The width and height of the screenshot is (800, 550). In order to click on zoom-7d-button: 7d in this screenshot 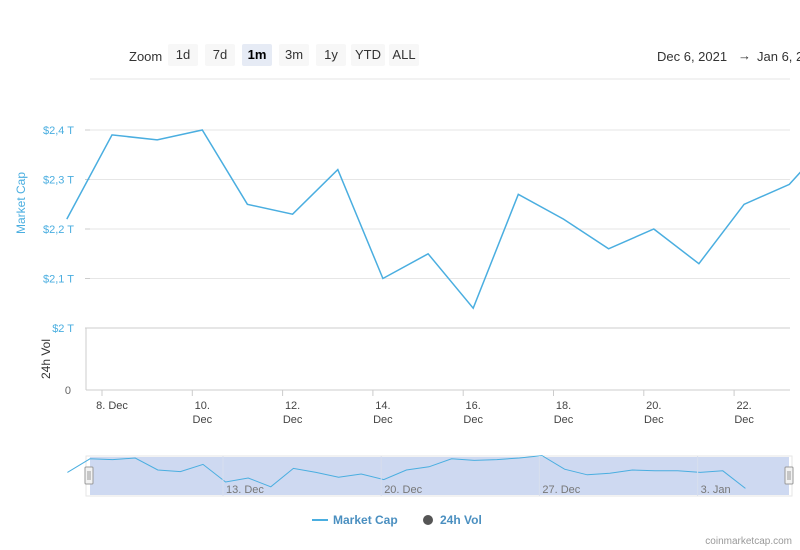, I will do `click(220, 55)`.